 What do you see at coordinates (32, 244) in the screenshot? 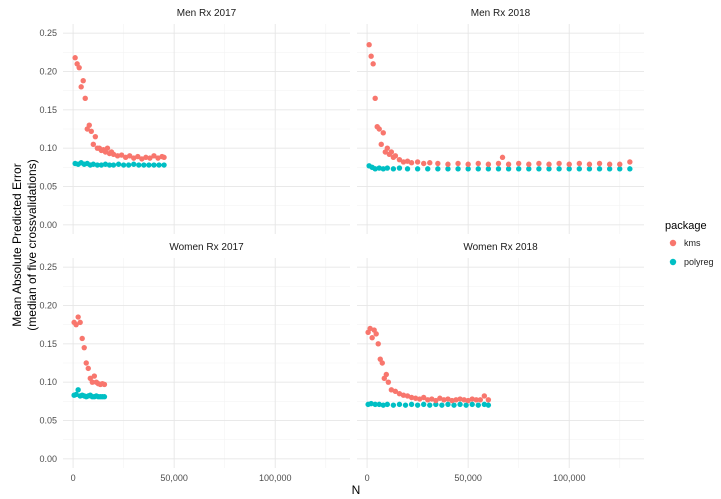
I see `y-axis-subtitle: (median of five crossvalidations)` at bounding box center [32, 244].